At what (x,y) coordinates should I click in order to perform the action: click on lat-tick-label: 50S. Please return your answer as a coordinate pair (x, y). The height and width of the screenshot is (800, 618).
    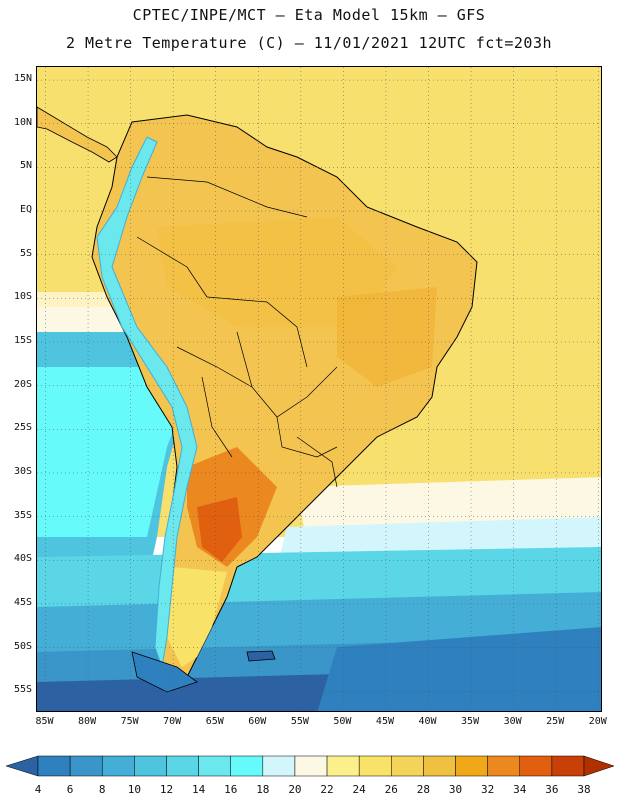
    Looking at the image, I should click on (22, 646).